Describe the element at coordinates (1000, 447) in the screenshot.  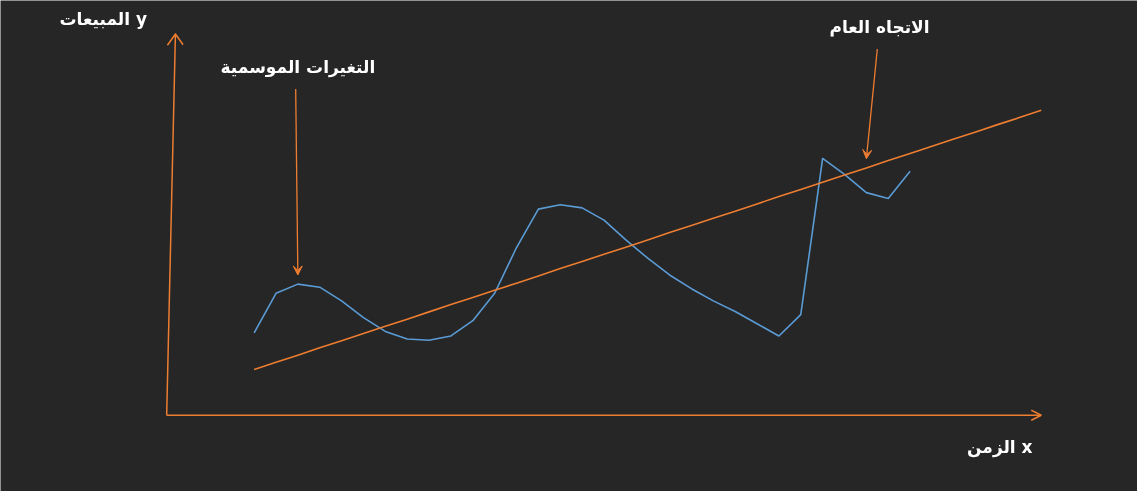
I see `x-axis-title: الزمن x` at that location.